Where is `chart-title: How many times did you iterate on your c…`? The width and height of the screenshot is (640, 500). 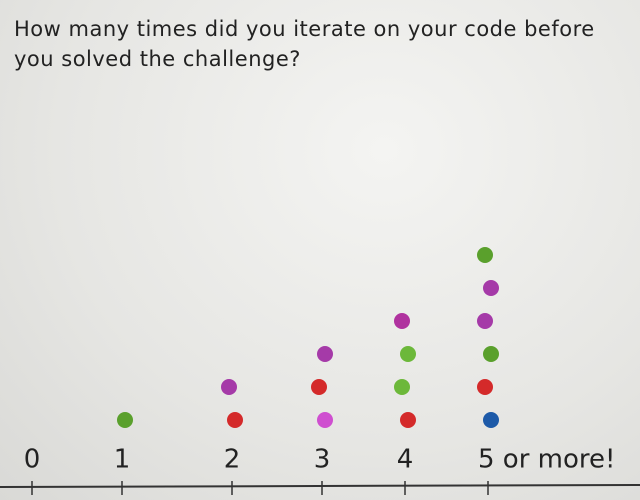
chart-title: How many times did you iterate on your c… is located at coordinates (304, 44).